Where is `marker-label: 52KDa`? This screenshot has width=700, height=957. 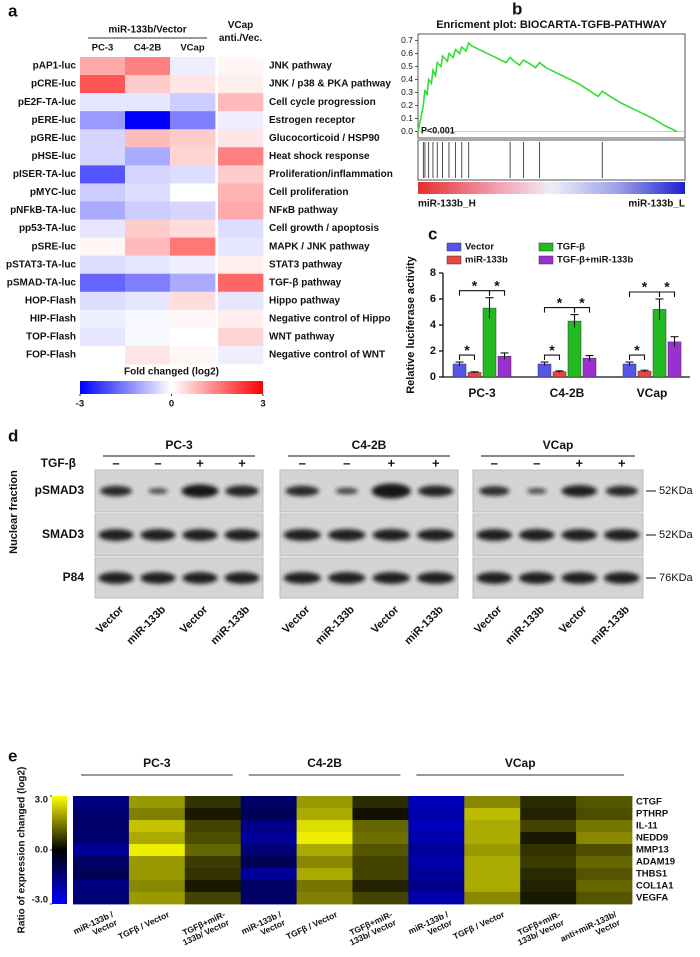
marker-label: 52KDa is located at coordinates (676, 535).